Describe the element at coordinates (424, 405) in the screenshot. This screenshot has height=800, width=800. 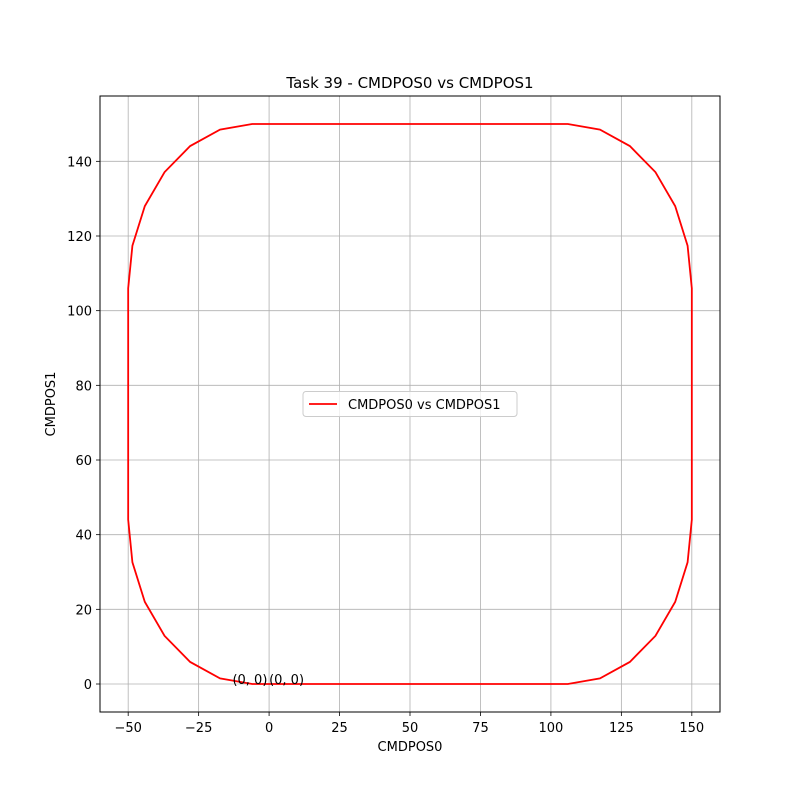
I see `legend-label: CMDPOS0 vs CMDPOS1` at that location.